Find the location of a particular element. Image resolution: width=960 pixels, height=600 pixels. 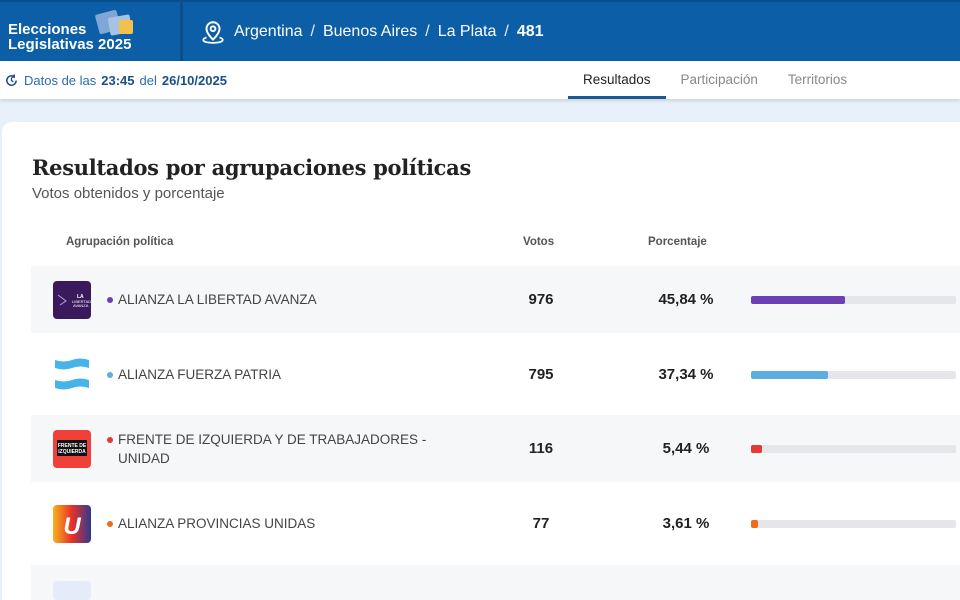

section-title: Resultados por agrupaciones políticas is located at coordinates (251, 167).